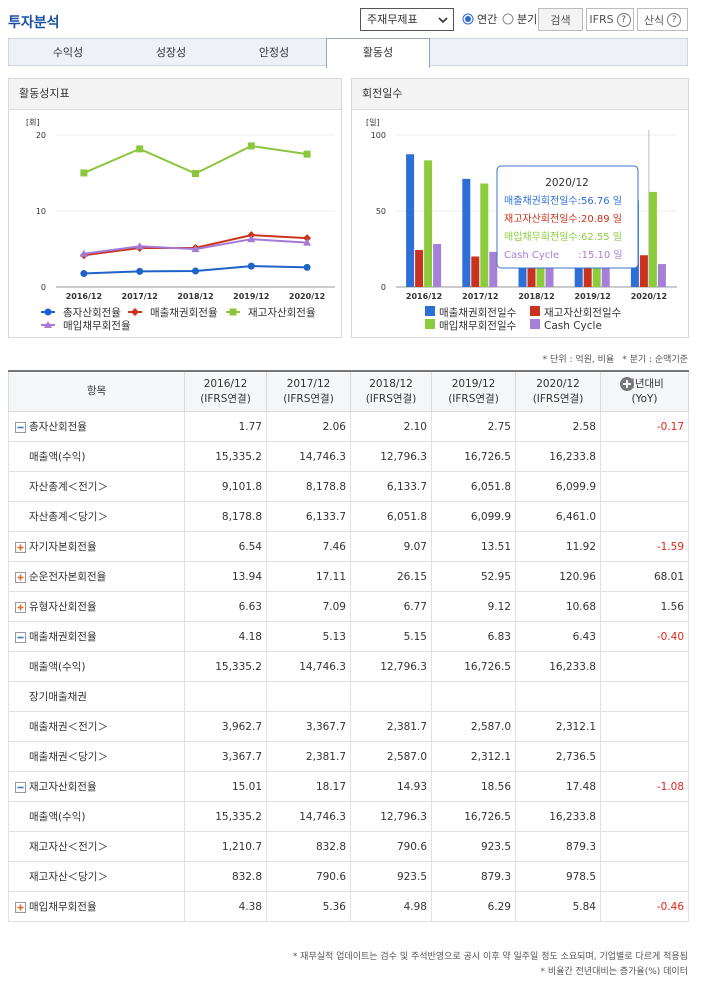 Image resolution: width=701 pixels, height=990 pixels. Describe the element at coordinates (68, 52) in the screenshot. I see `tab: 수익성` at that location.